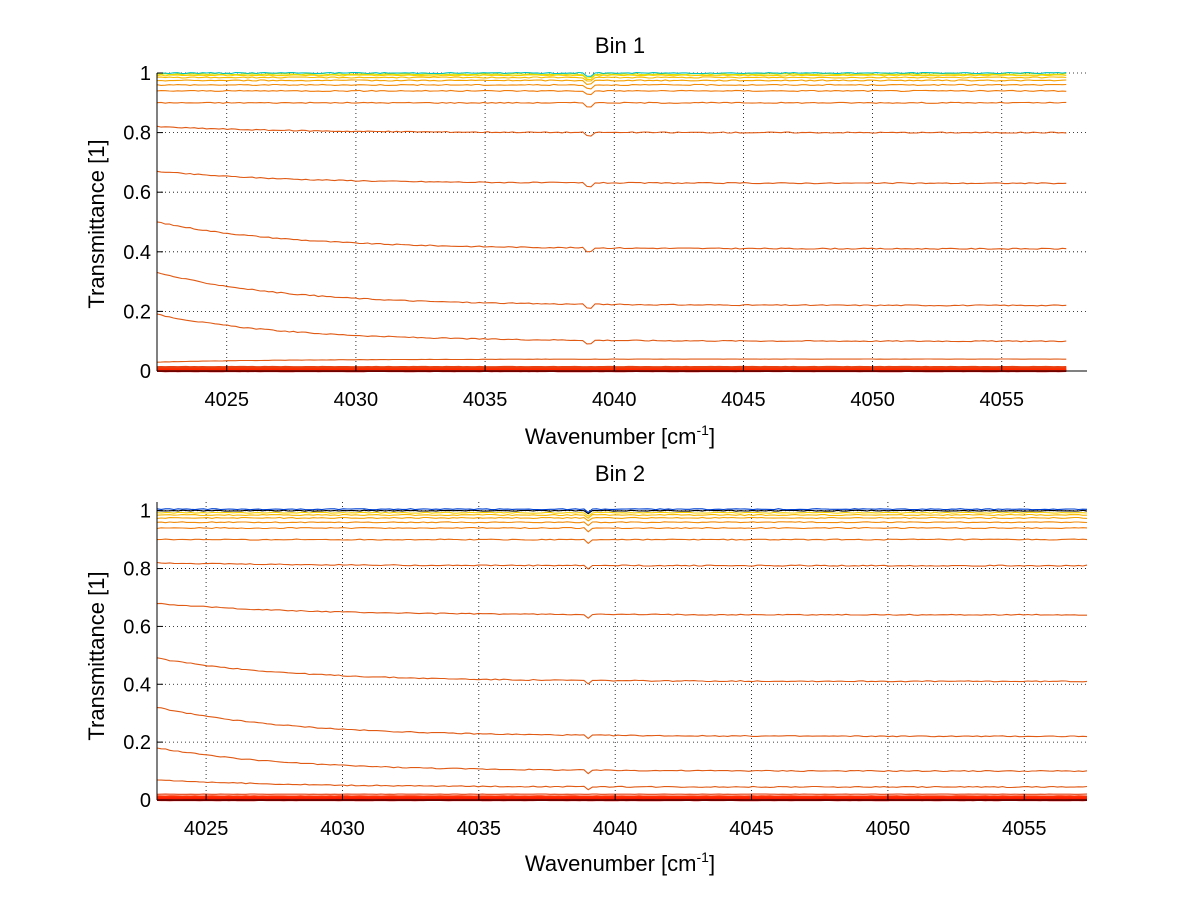  Describe the element at coordinates (620, 473) in the screenshot. I see `subplot-title: Bin 2` at that location.